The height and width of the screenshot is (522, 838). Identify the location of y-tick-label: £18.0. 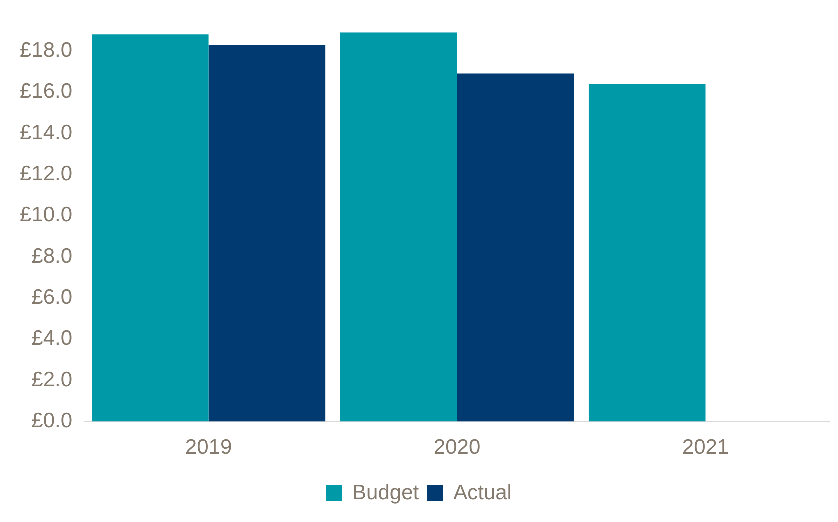
(46, 50).